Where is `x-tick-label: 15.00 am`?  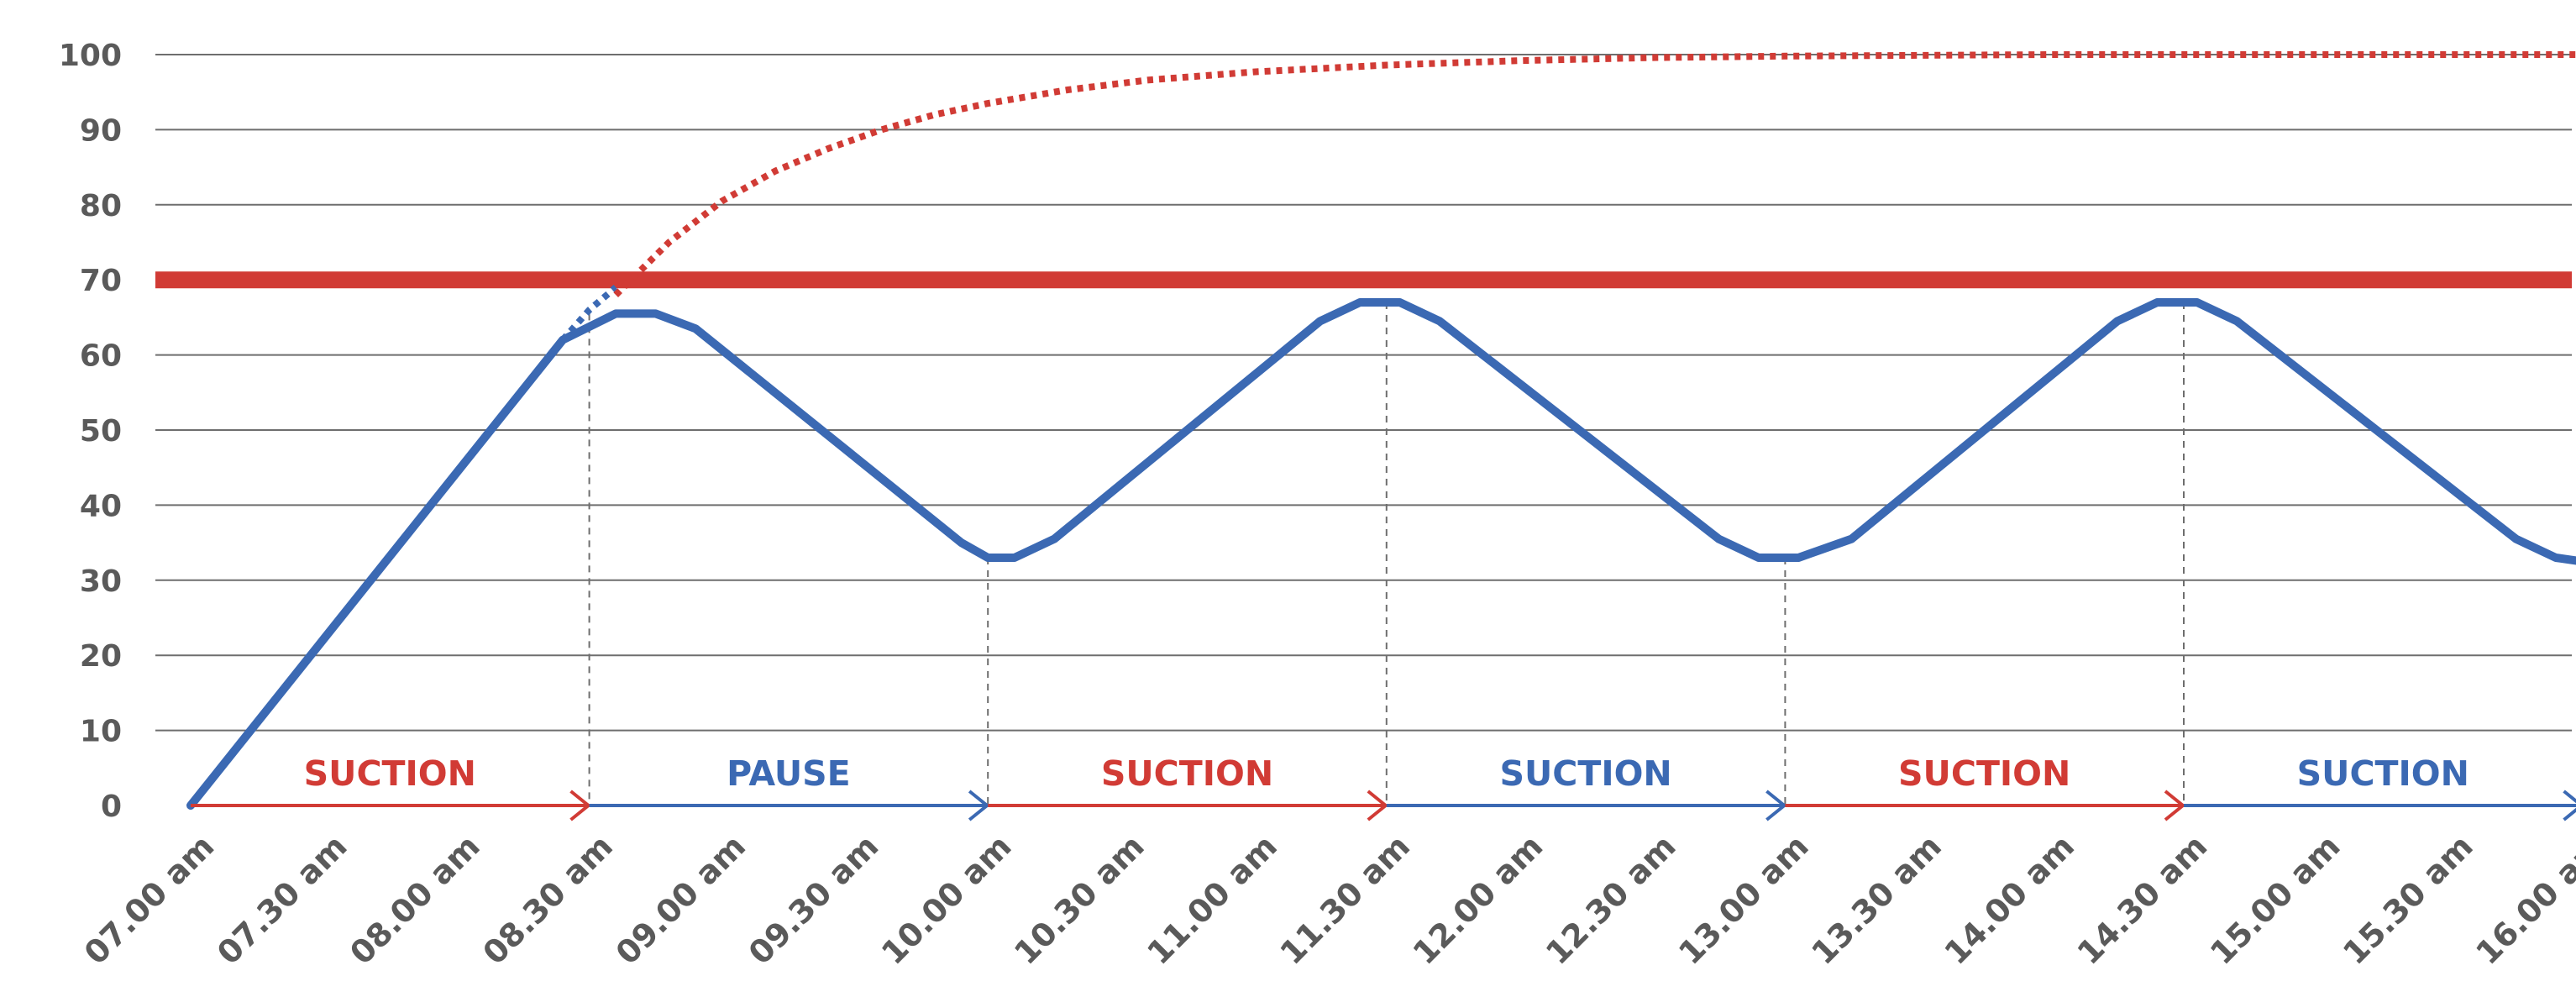
x-tick-label: 15.00 am is located at coordinates (2275, 899).